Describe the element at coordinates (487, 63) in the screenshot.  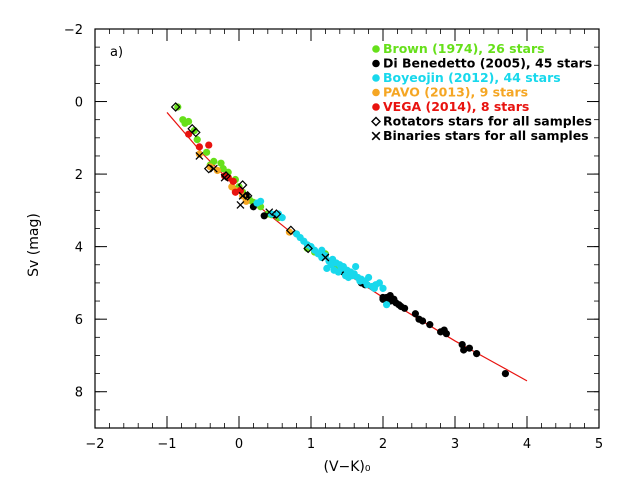
I see `legend-entry: Di Benedetto (2005), 45 stars` at that location.